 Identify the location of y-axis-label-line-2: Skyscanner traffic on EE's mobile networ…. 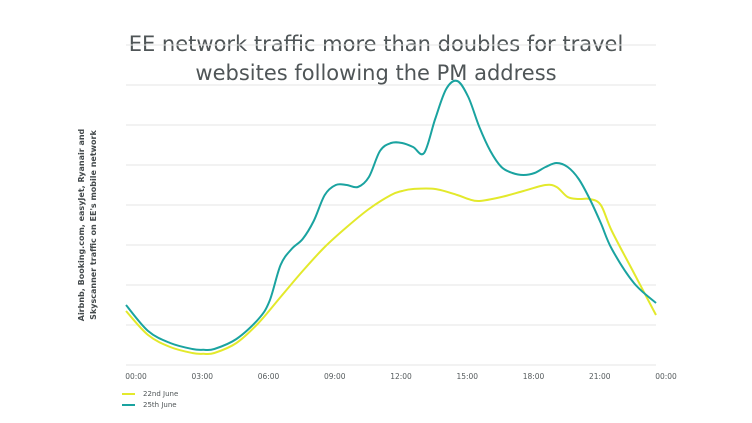
(93, 225).